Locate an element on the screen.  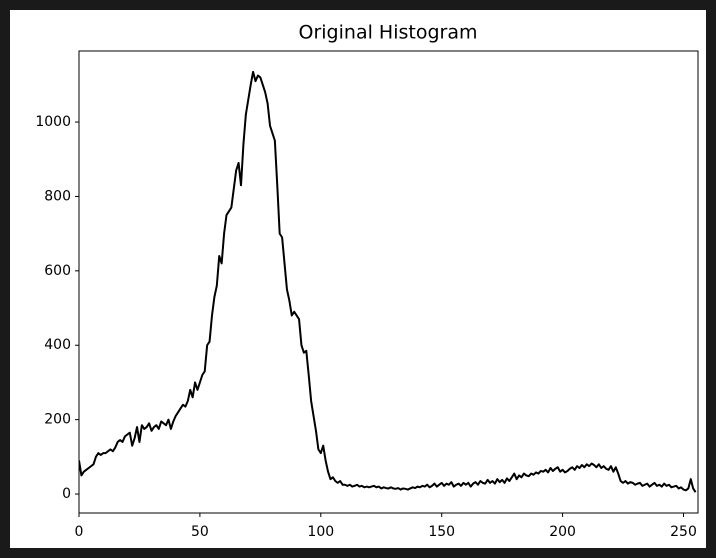
y-tick-label: 600 is located at coordinates (57, 271).